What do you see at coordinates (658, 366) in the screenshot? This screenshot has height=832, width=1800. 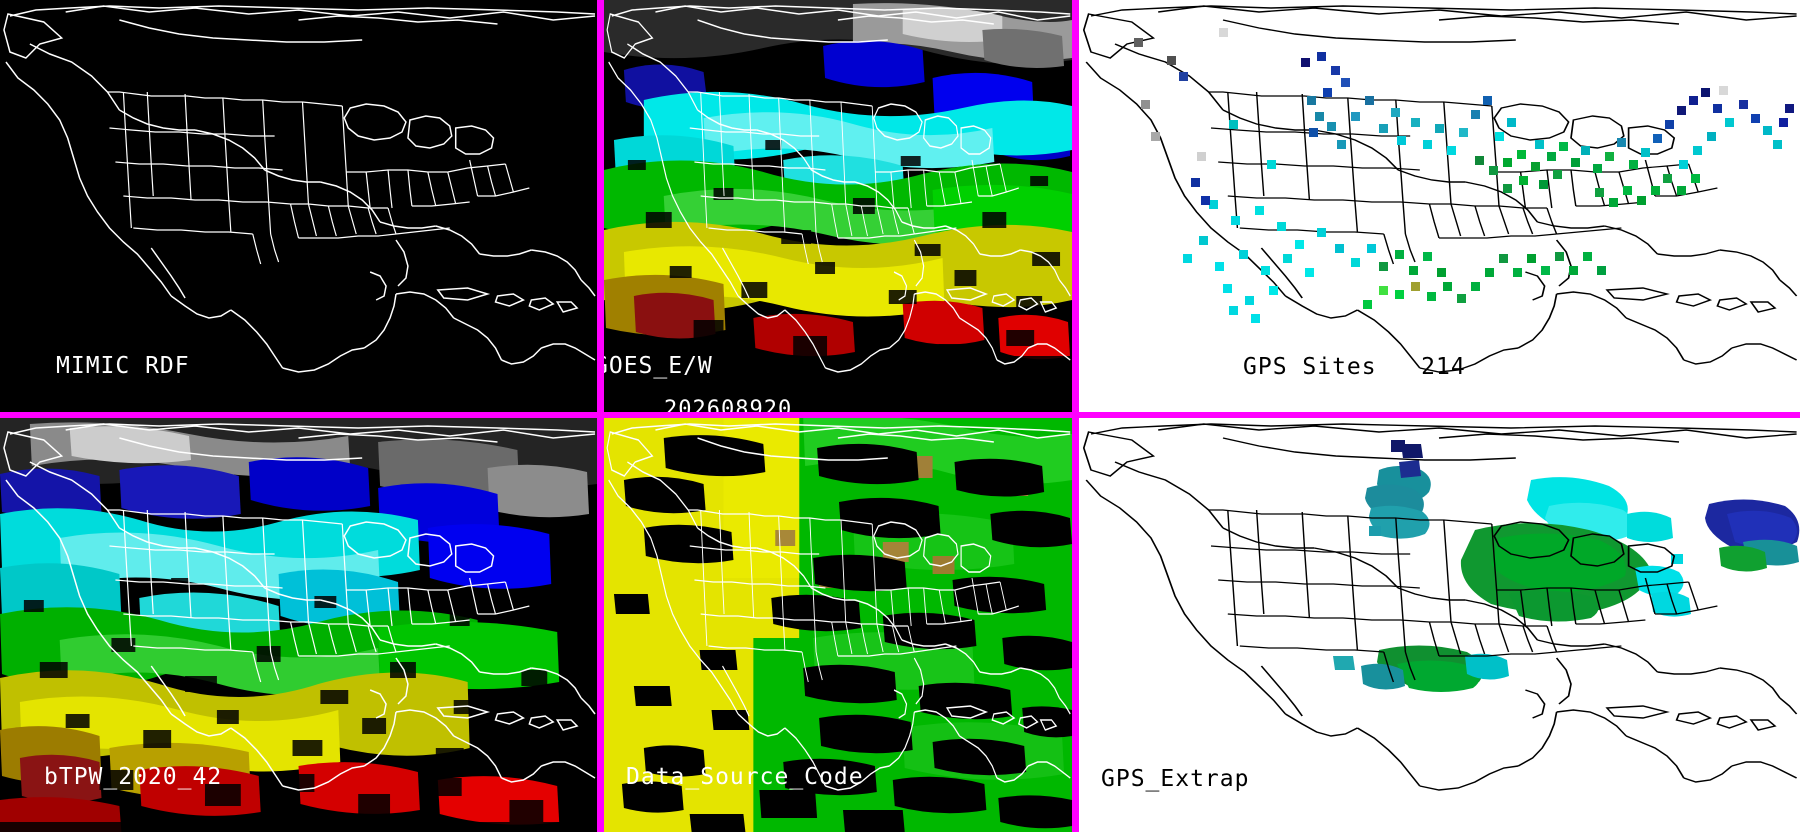 I see `panel-label-goes-ew: GOES_E/W` at bounding box center [658, 366].